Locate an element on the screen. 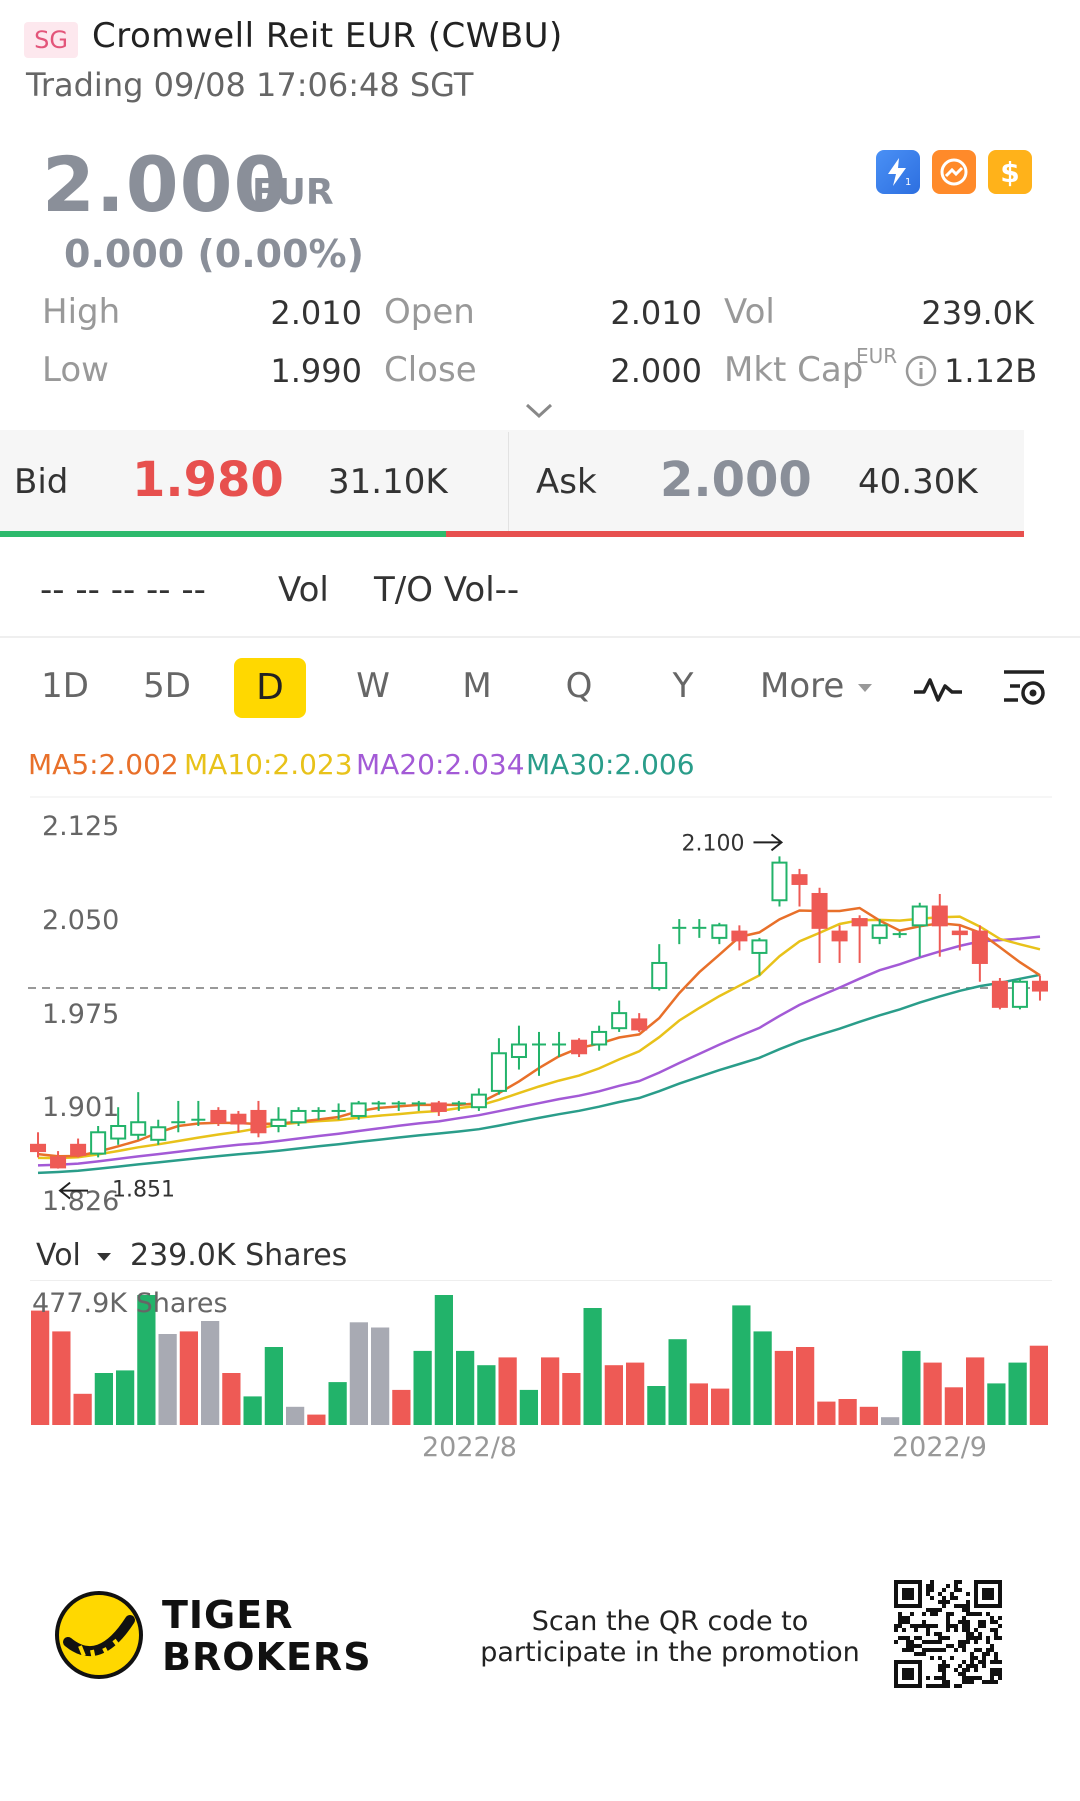 The width and height of the screenshot is (1080, 1801). orderbook-divider is located at coordinates (508, 482).